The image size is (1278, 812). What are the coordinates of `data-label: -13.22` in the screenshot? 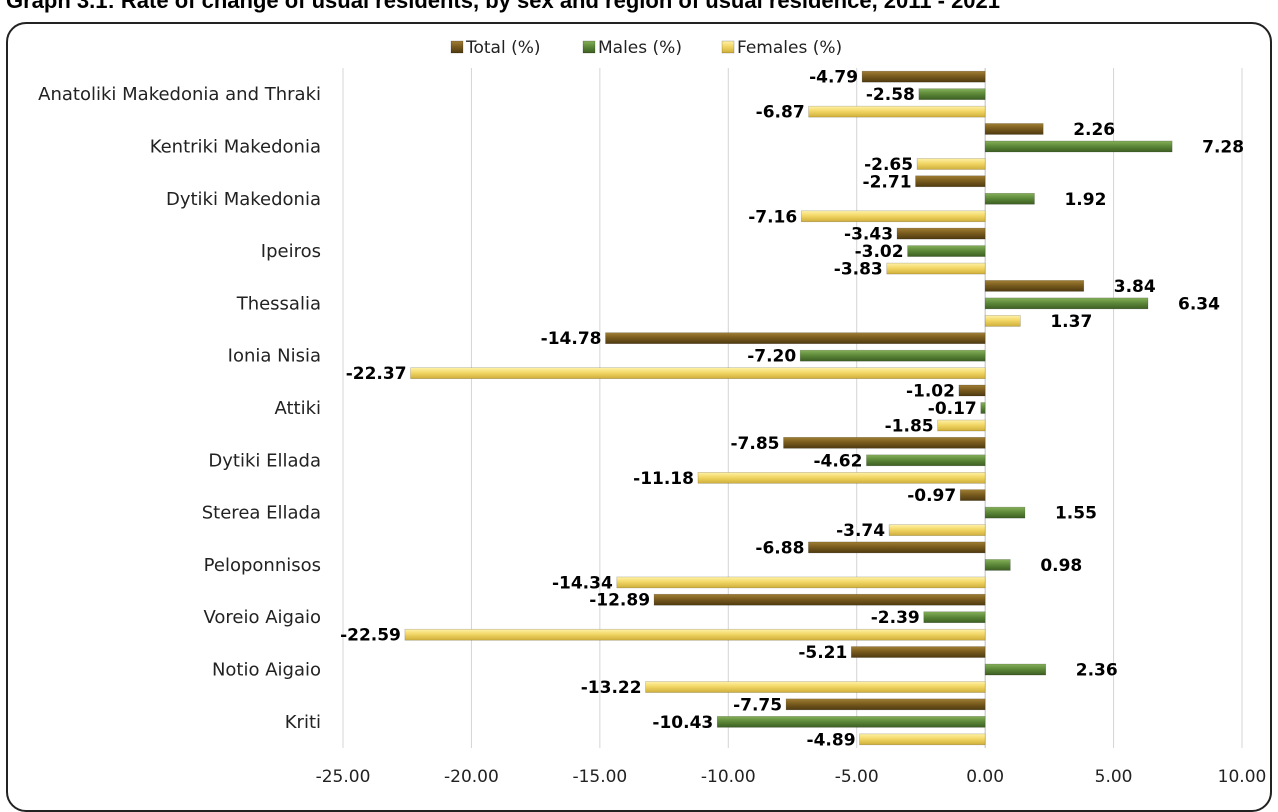 It's located at (611, 688).